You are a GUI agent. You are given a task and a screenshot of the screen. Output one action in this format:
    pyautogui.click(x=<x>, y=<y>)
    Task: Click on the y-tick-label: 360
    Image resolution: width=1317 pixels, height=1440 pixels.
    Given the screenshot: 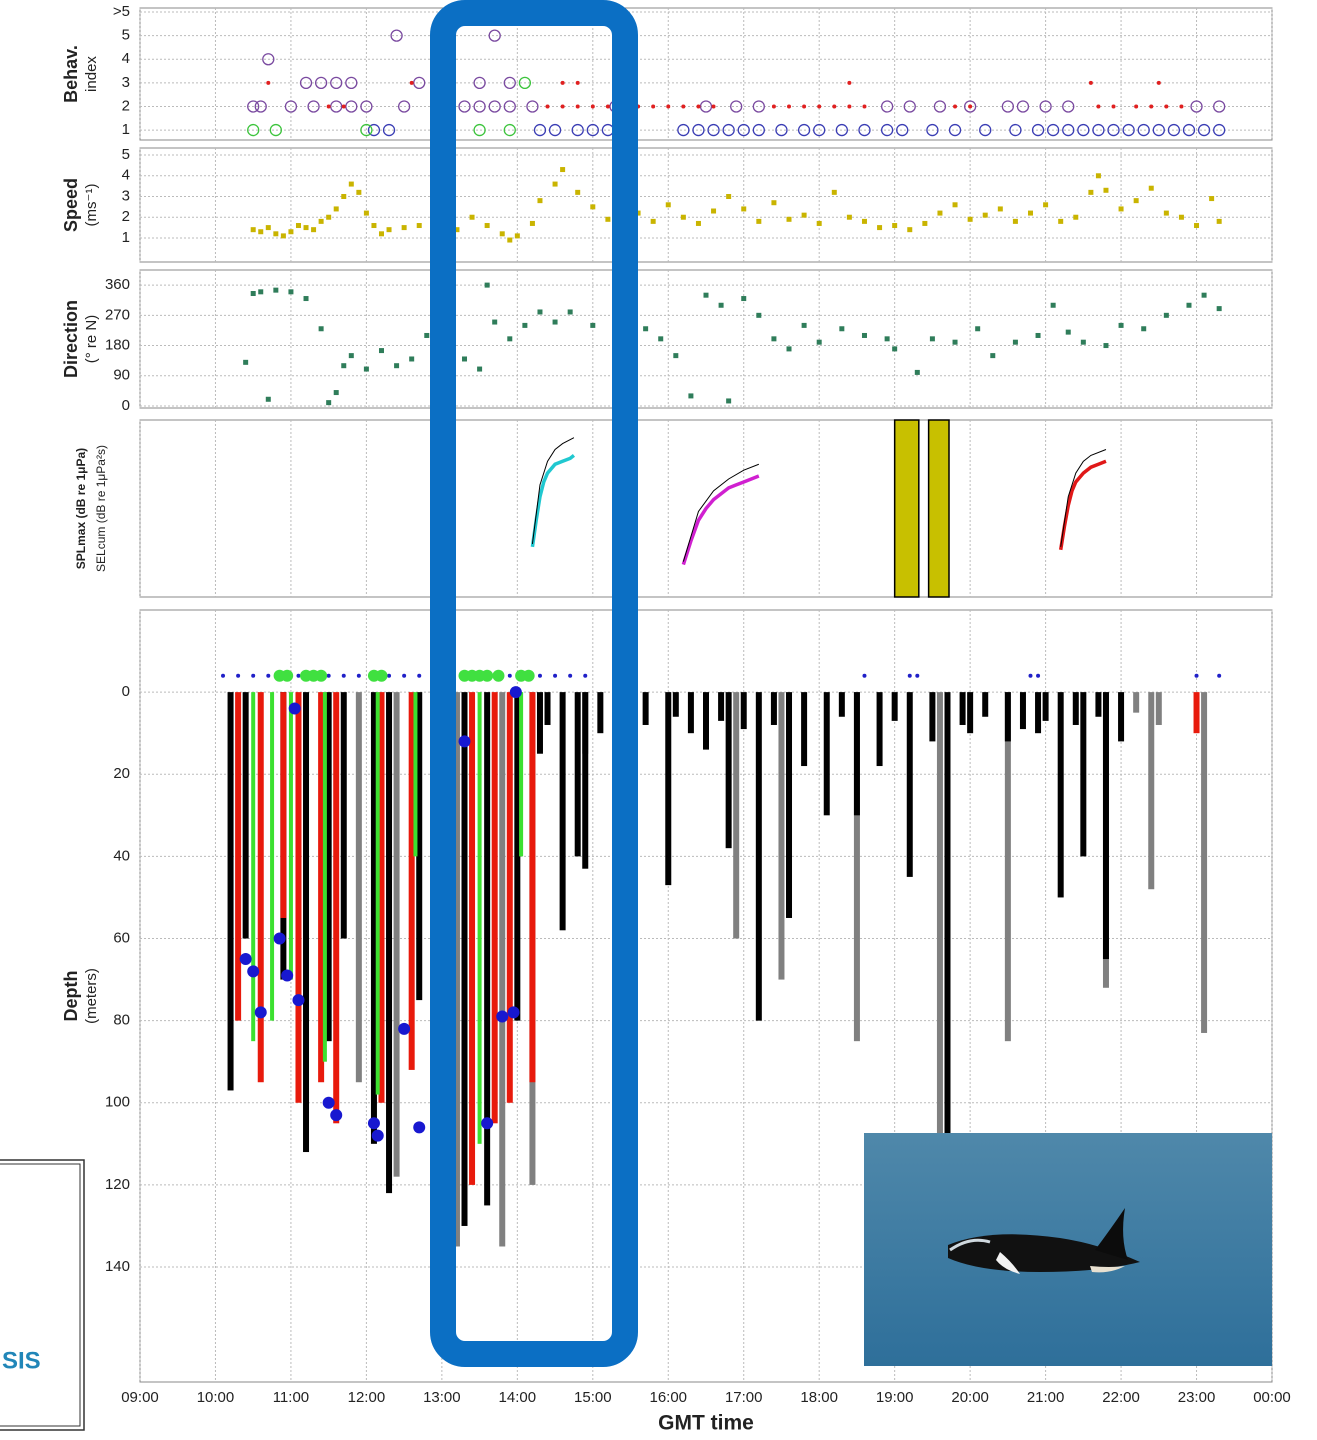 What is the action you would take?
    pyautogui.click(x=117, y=284)
    